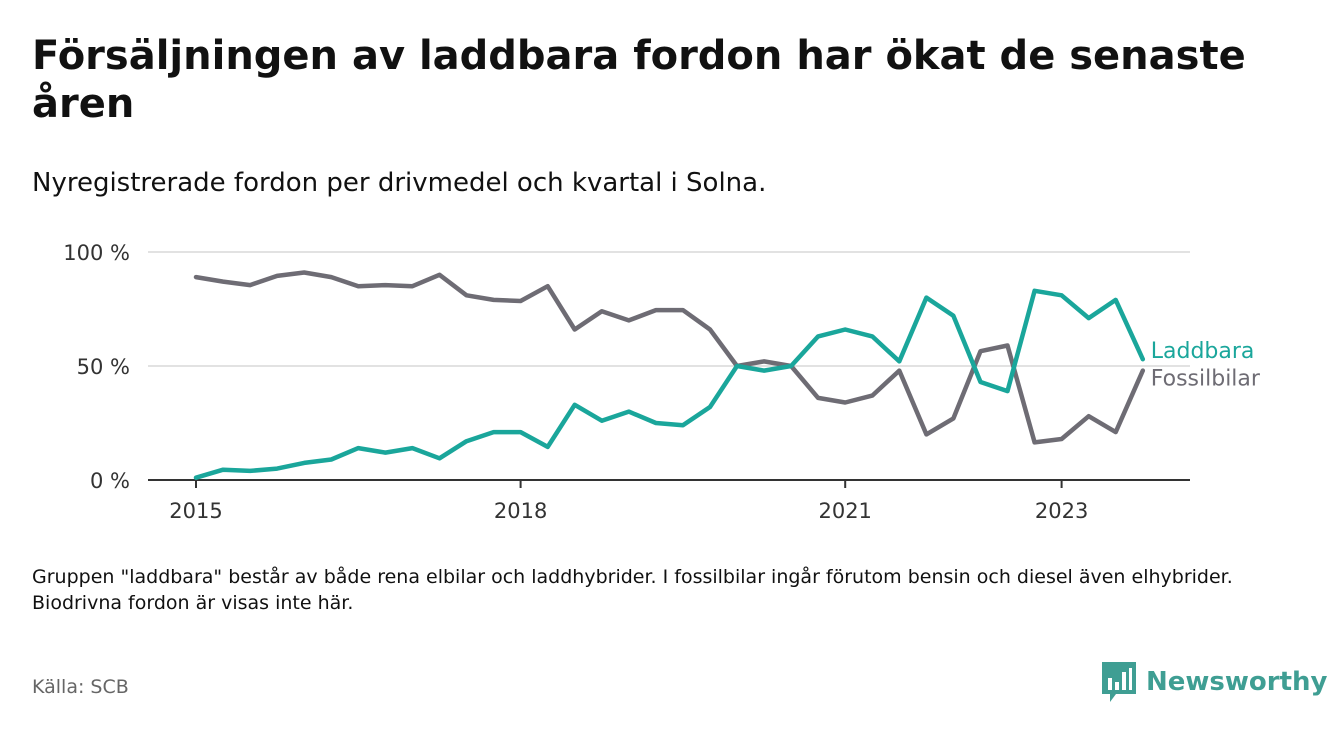 The width and height of the screenshot is (1340, 733). I want to click on y-tick-label: 0 %, so click(110, 481).